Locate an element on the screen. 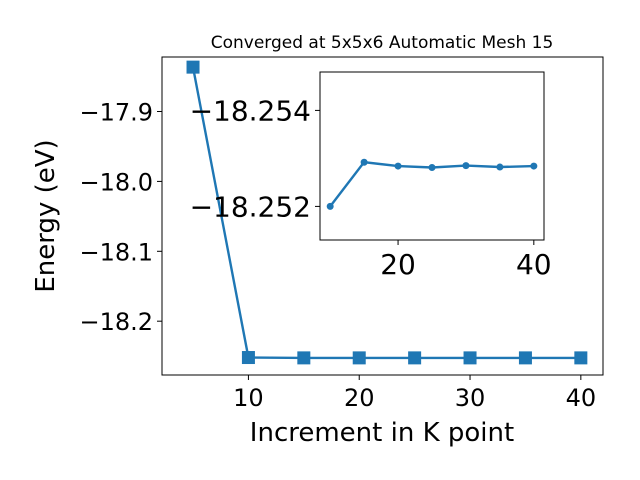 The image size is (640, 480). main-x-ticks: 10 20 30 40 is located at coordinates (414, 393).